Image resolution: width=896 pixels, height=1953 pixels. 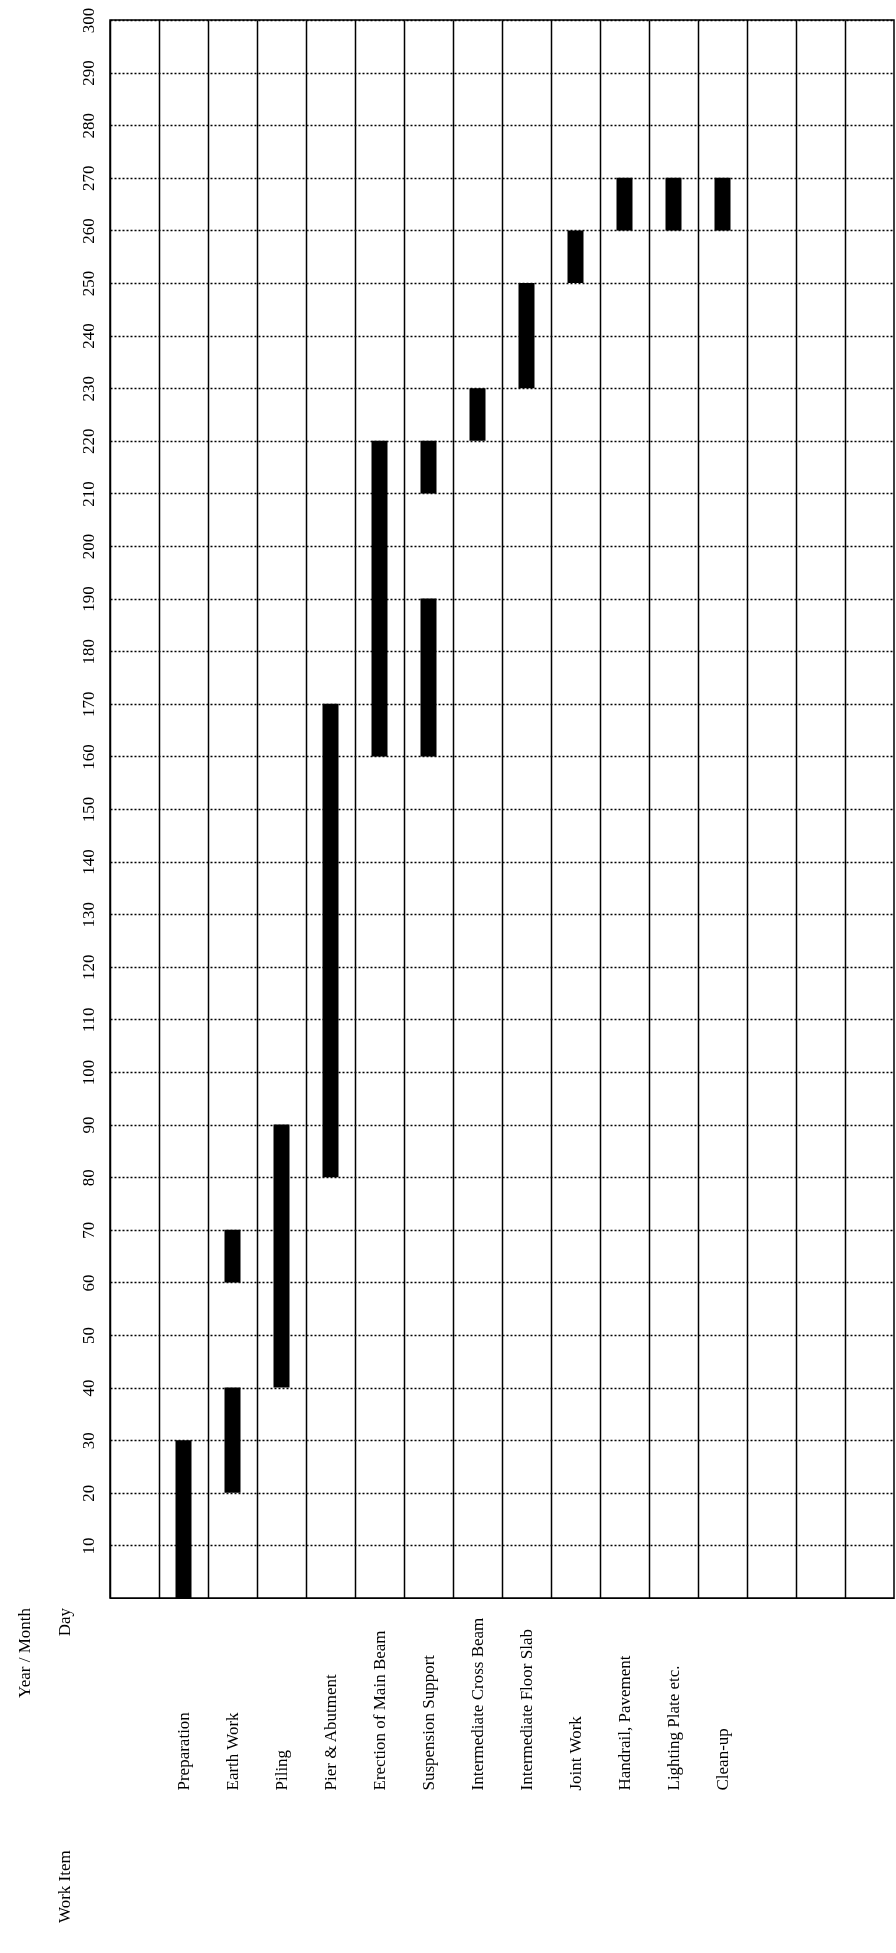 I want to click on x-tick-label: Joint Work, so click(x=575, y=1753).